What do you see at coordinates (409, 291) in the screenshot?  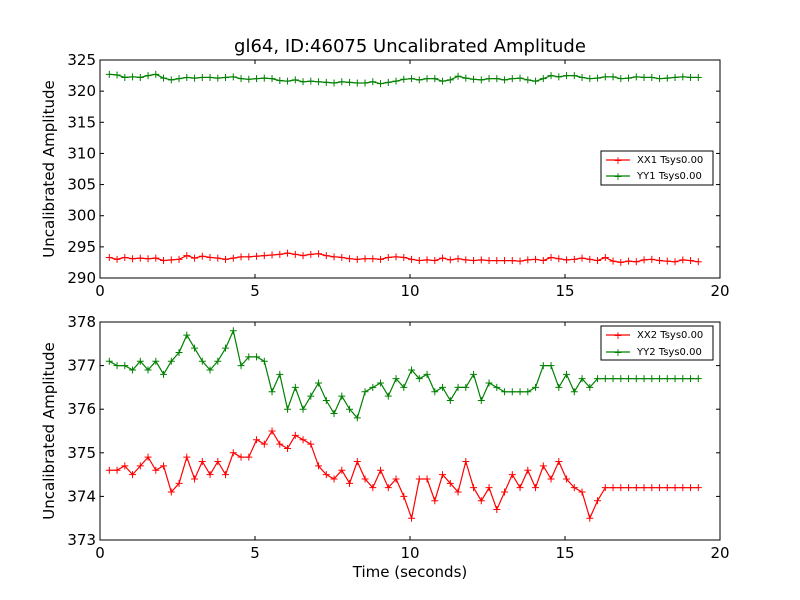 I see `top-x-tick-label: 10` at bounding box center [409, 291].